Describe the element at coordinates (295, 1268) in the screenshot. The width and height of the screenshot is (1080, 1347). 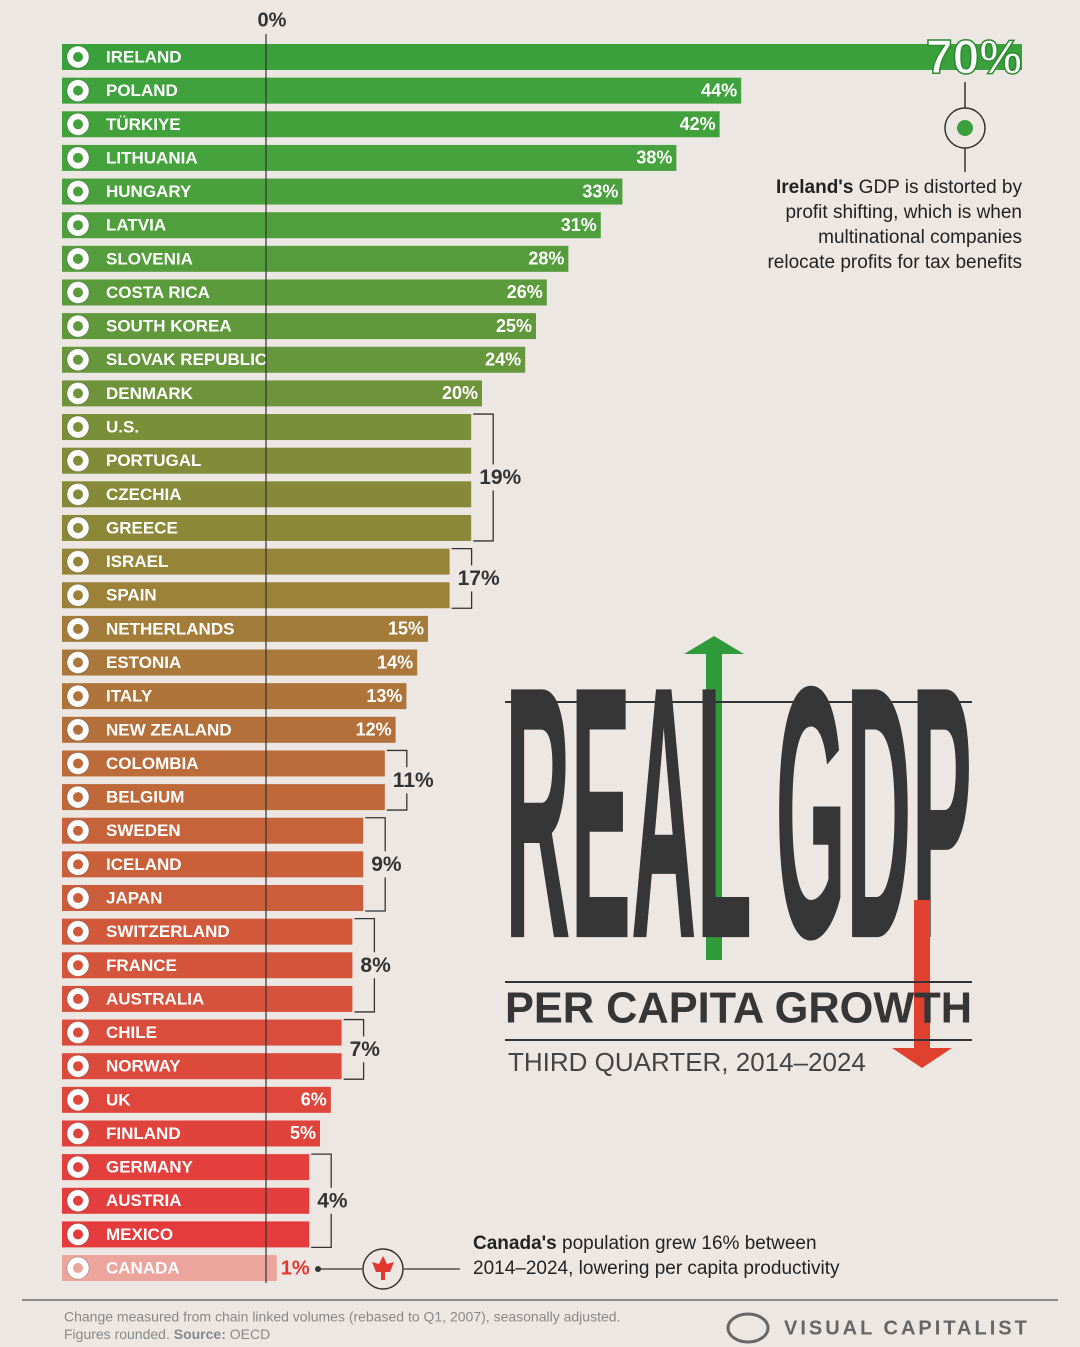
I see `value-label: 1%` at that location.